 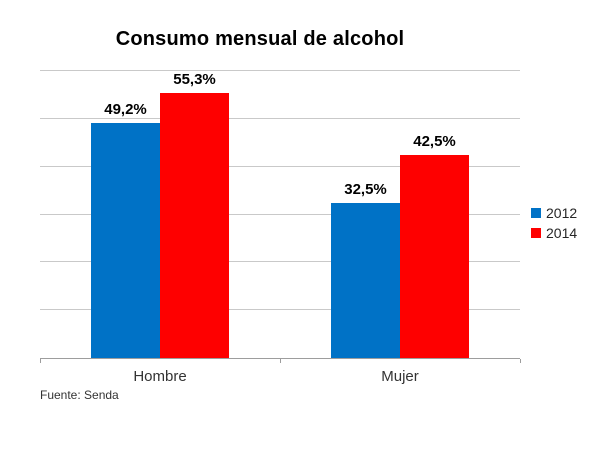 What do you see at coordinates (562, 213) in the screenshot?
I see `legend-label: 2012` at bounding box center [562, 213].